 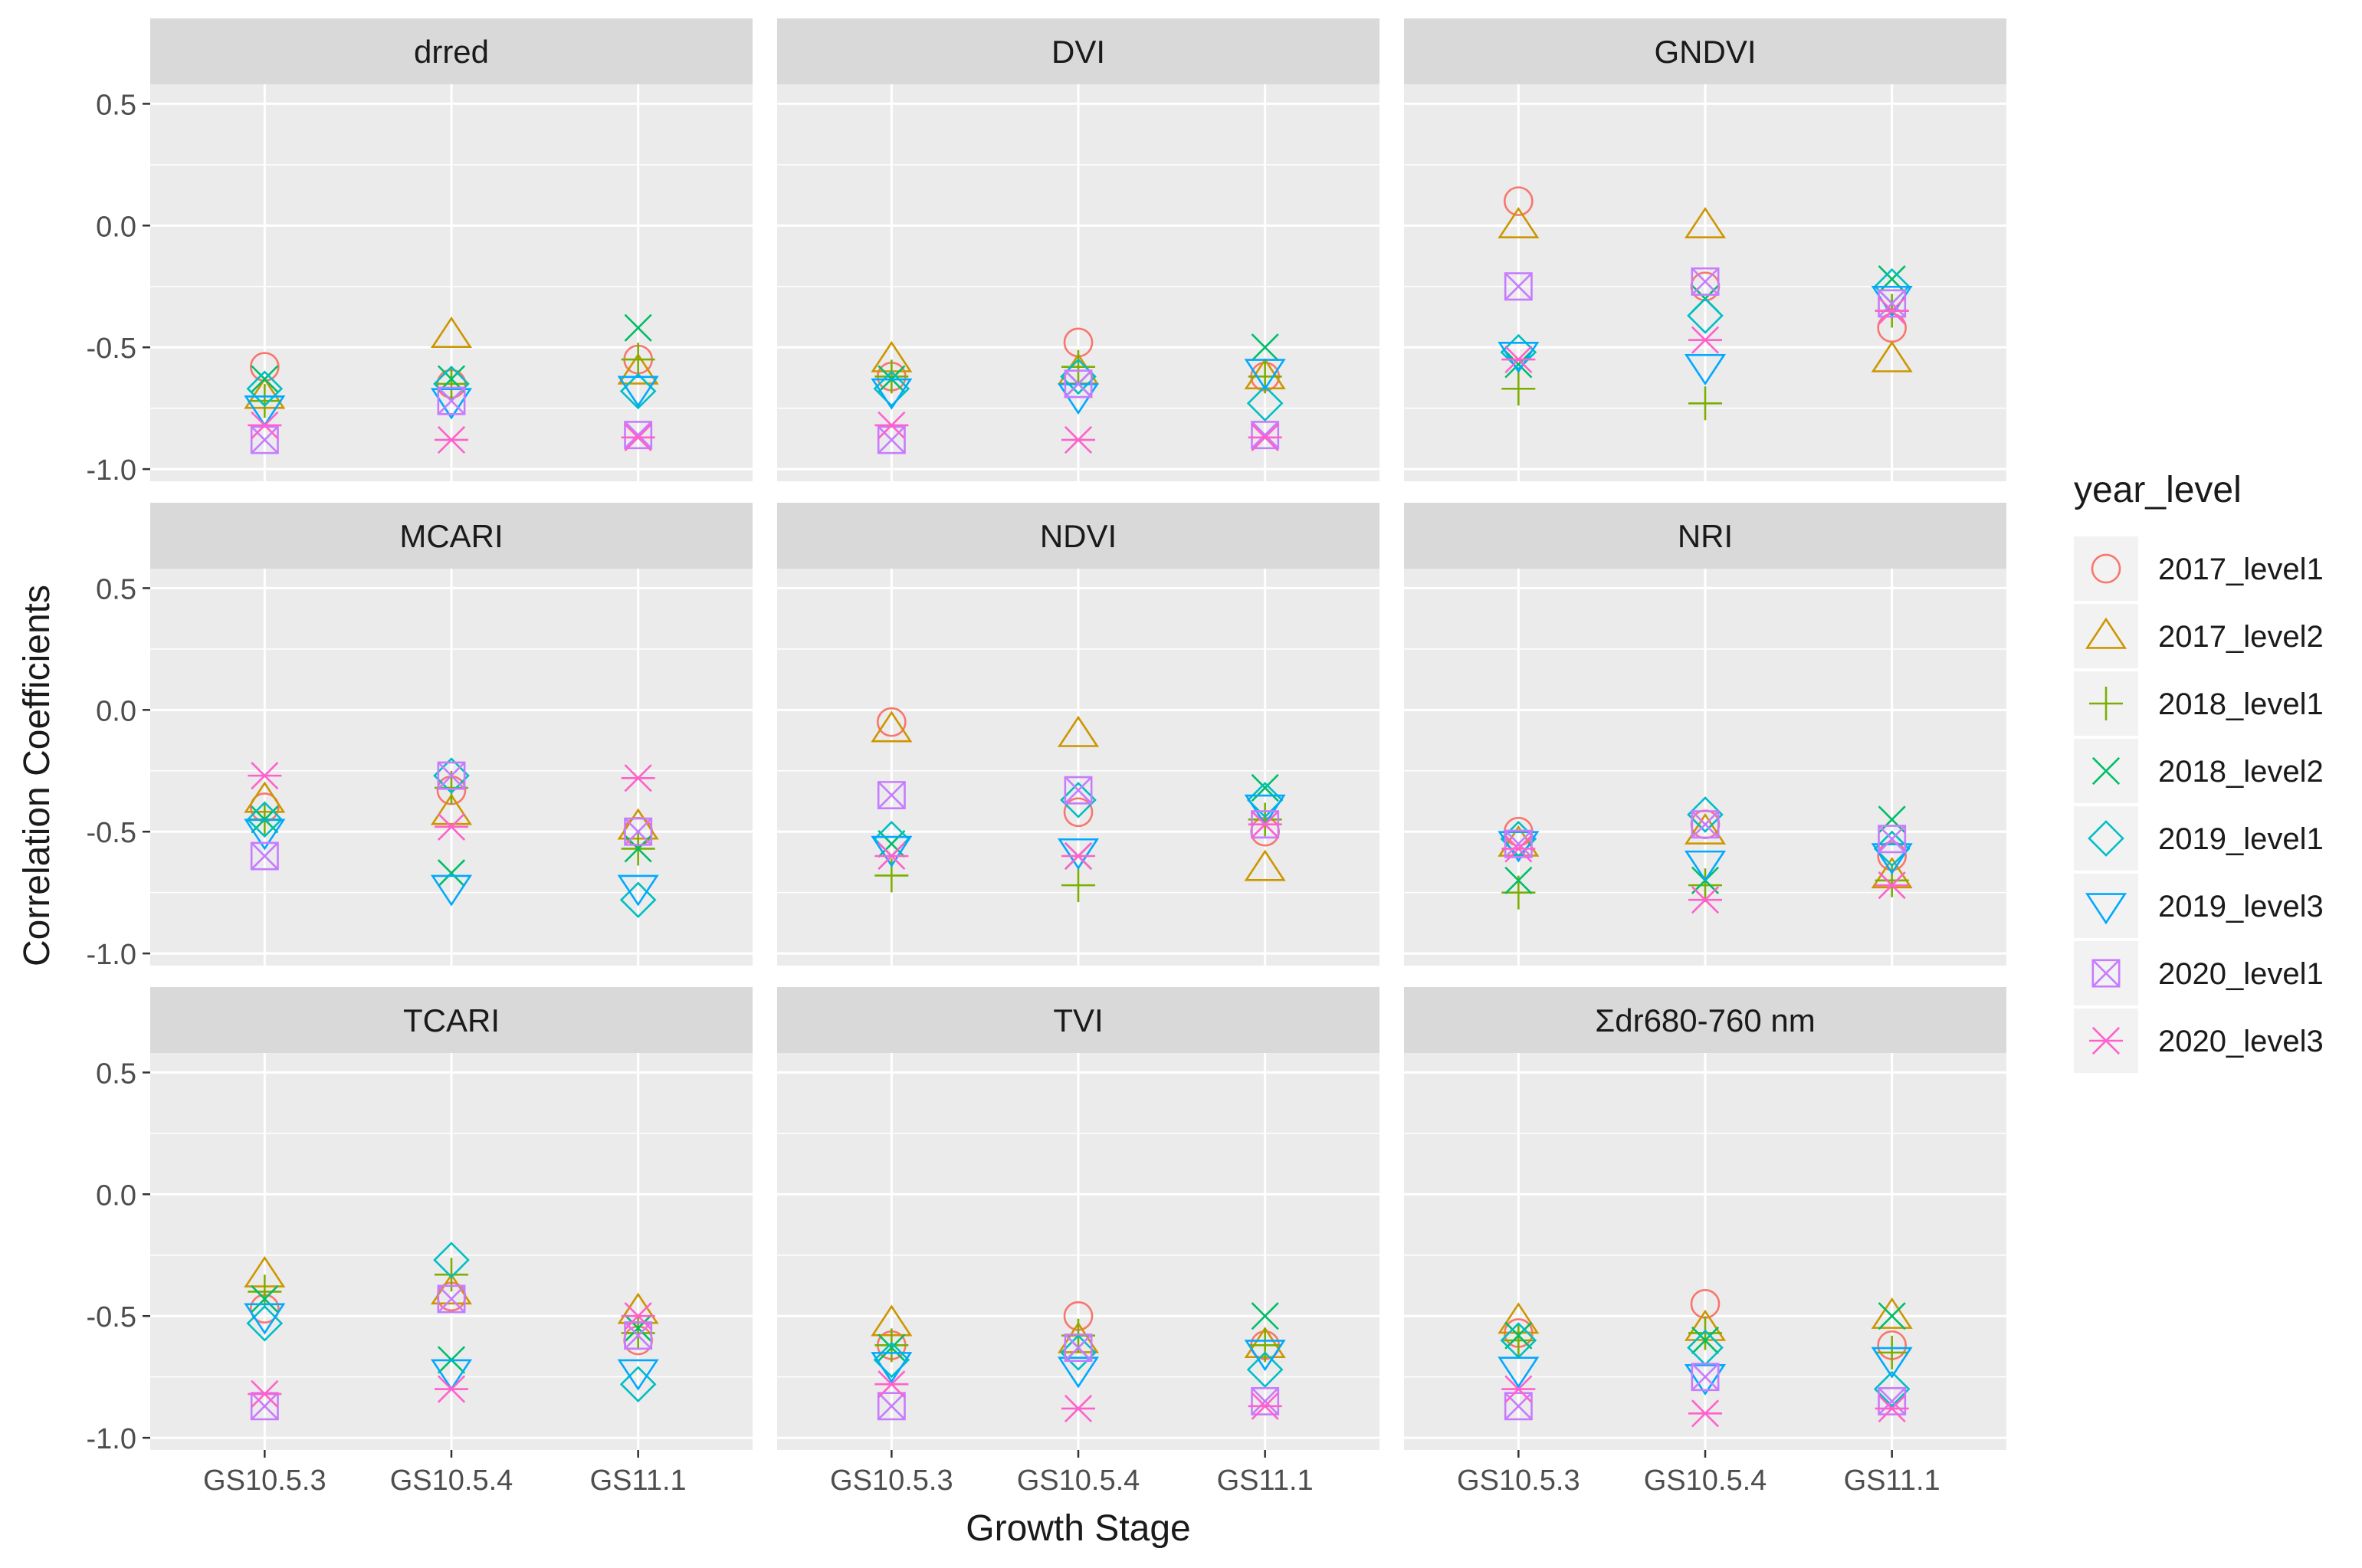 I want to click on y-tick-label: 0.5, so click(x=116, y=1074).